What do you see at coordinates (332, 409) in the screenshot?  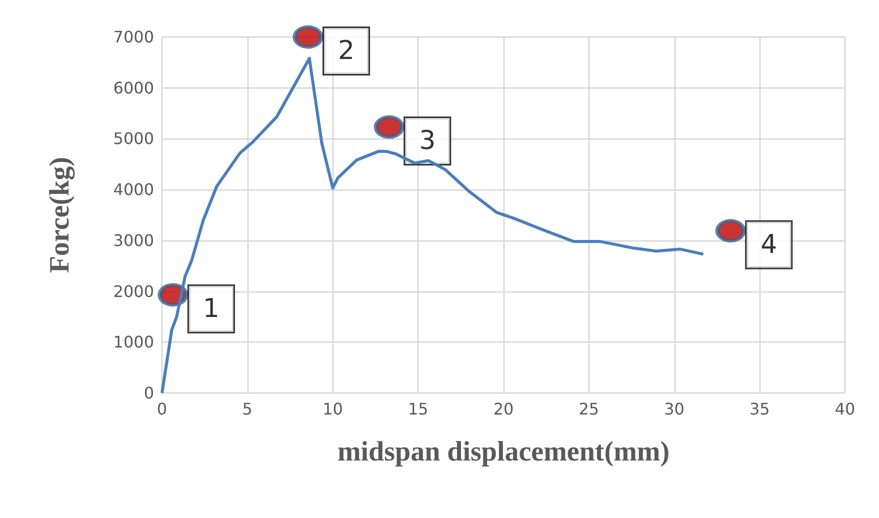 I see `x-tick-label: 10` at bounding box center [332, 409].